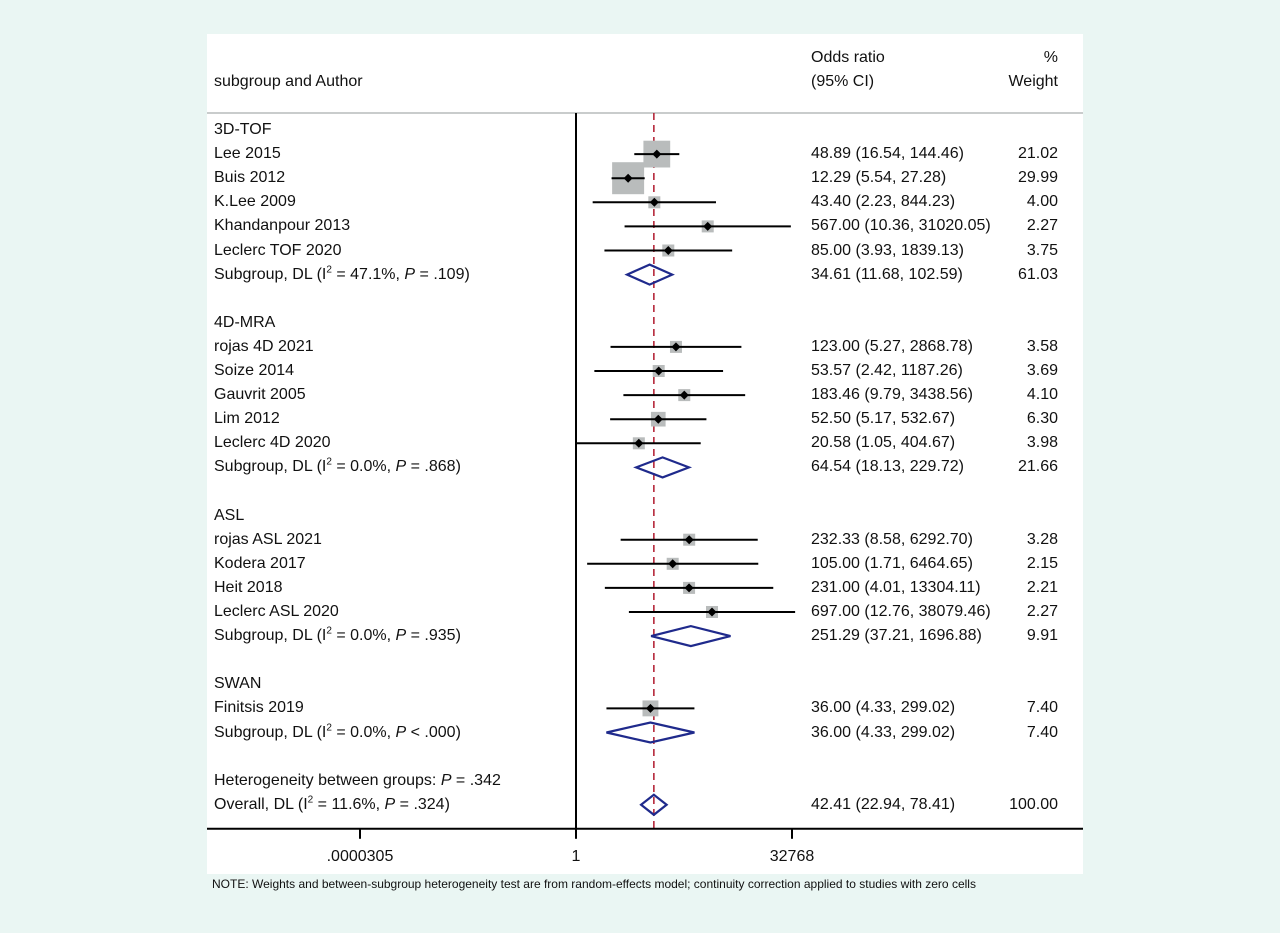  I want to click on subgroup-summary-label: Subgroup, DL (I2 = 47.1%, P = .109), so click(342, 273).